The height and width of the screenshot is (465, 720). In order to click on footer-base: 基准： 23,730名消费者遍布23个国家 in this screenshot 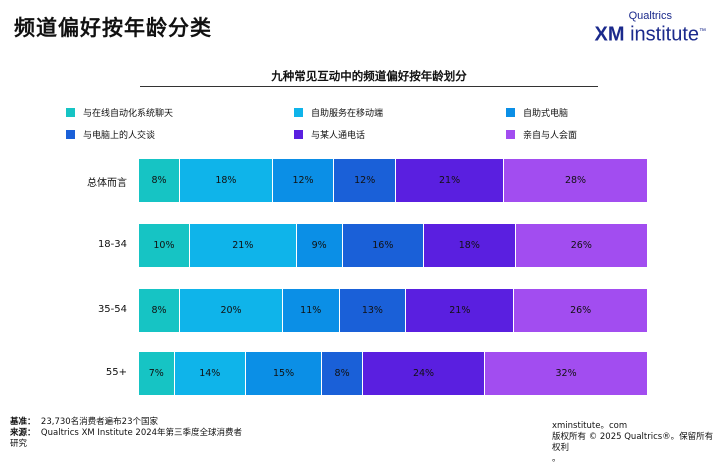, I will do `click(126, 422)`.